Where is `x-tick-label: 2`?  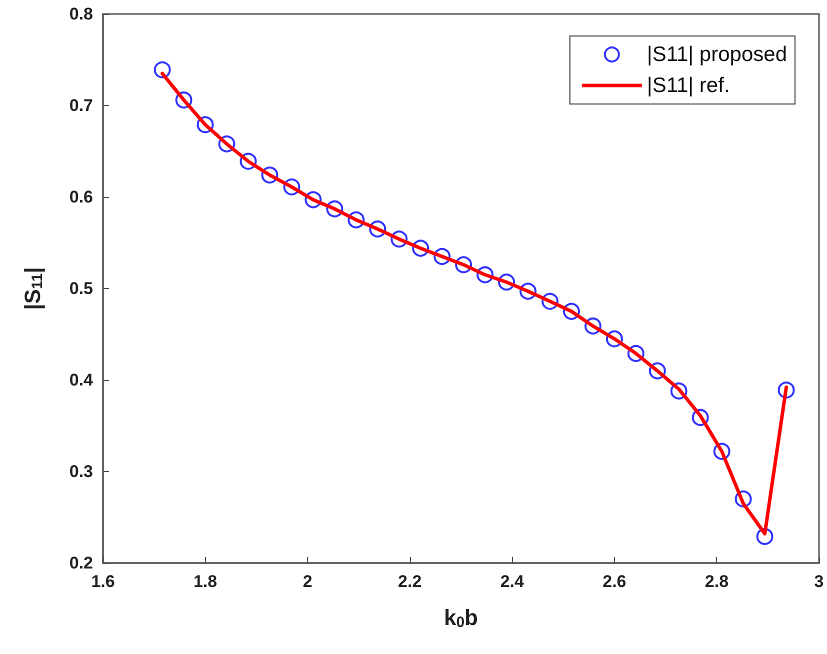
x-tick-label: 2 is located at coordinates (307, 581).